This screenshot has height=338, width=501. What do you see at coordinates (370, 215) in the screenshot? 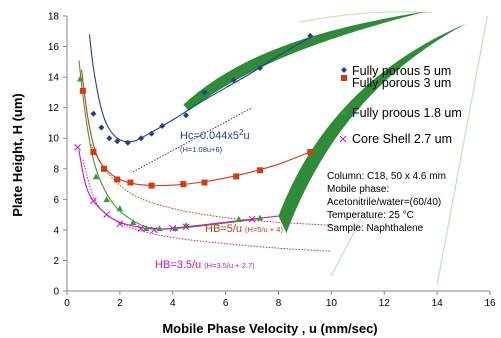
I see `info-line-4: Temperature: 25 °C` at bounding box center [370, 215].